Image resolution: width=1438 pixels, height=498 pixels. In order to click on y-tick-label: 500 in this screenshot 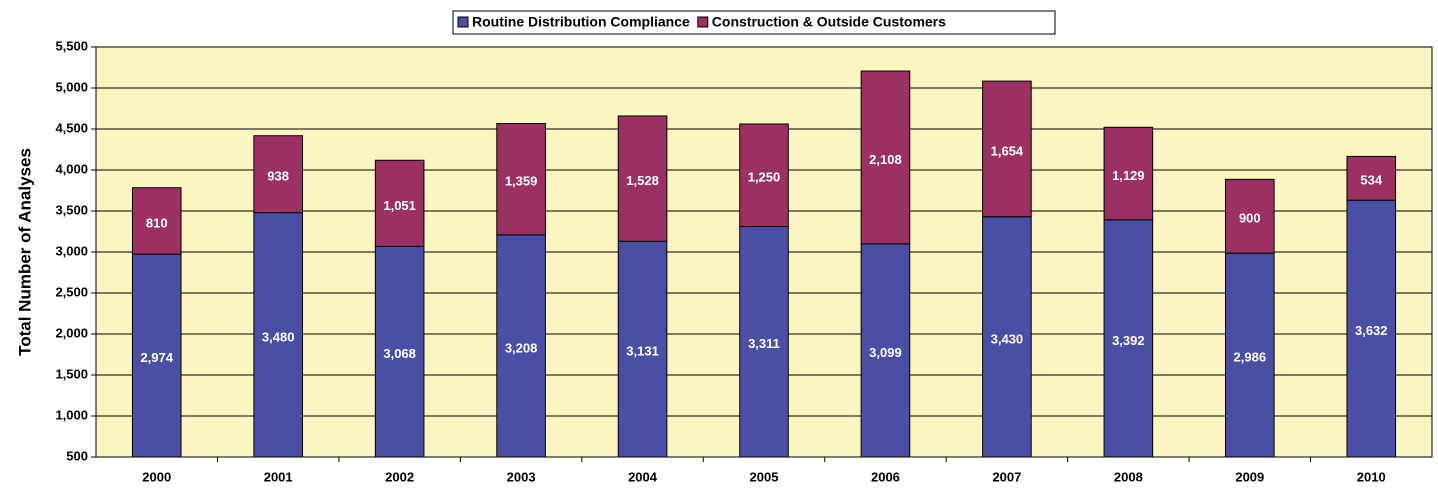, I will do `click(77, 455)`.